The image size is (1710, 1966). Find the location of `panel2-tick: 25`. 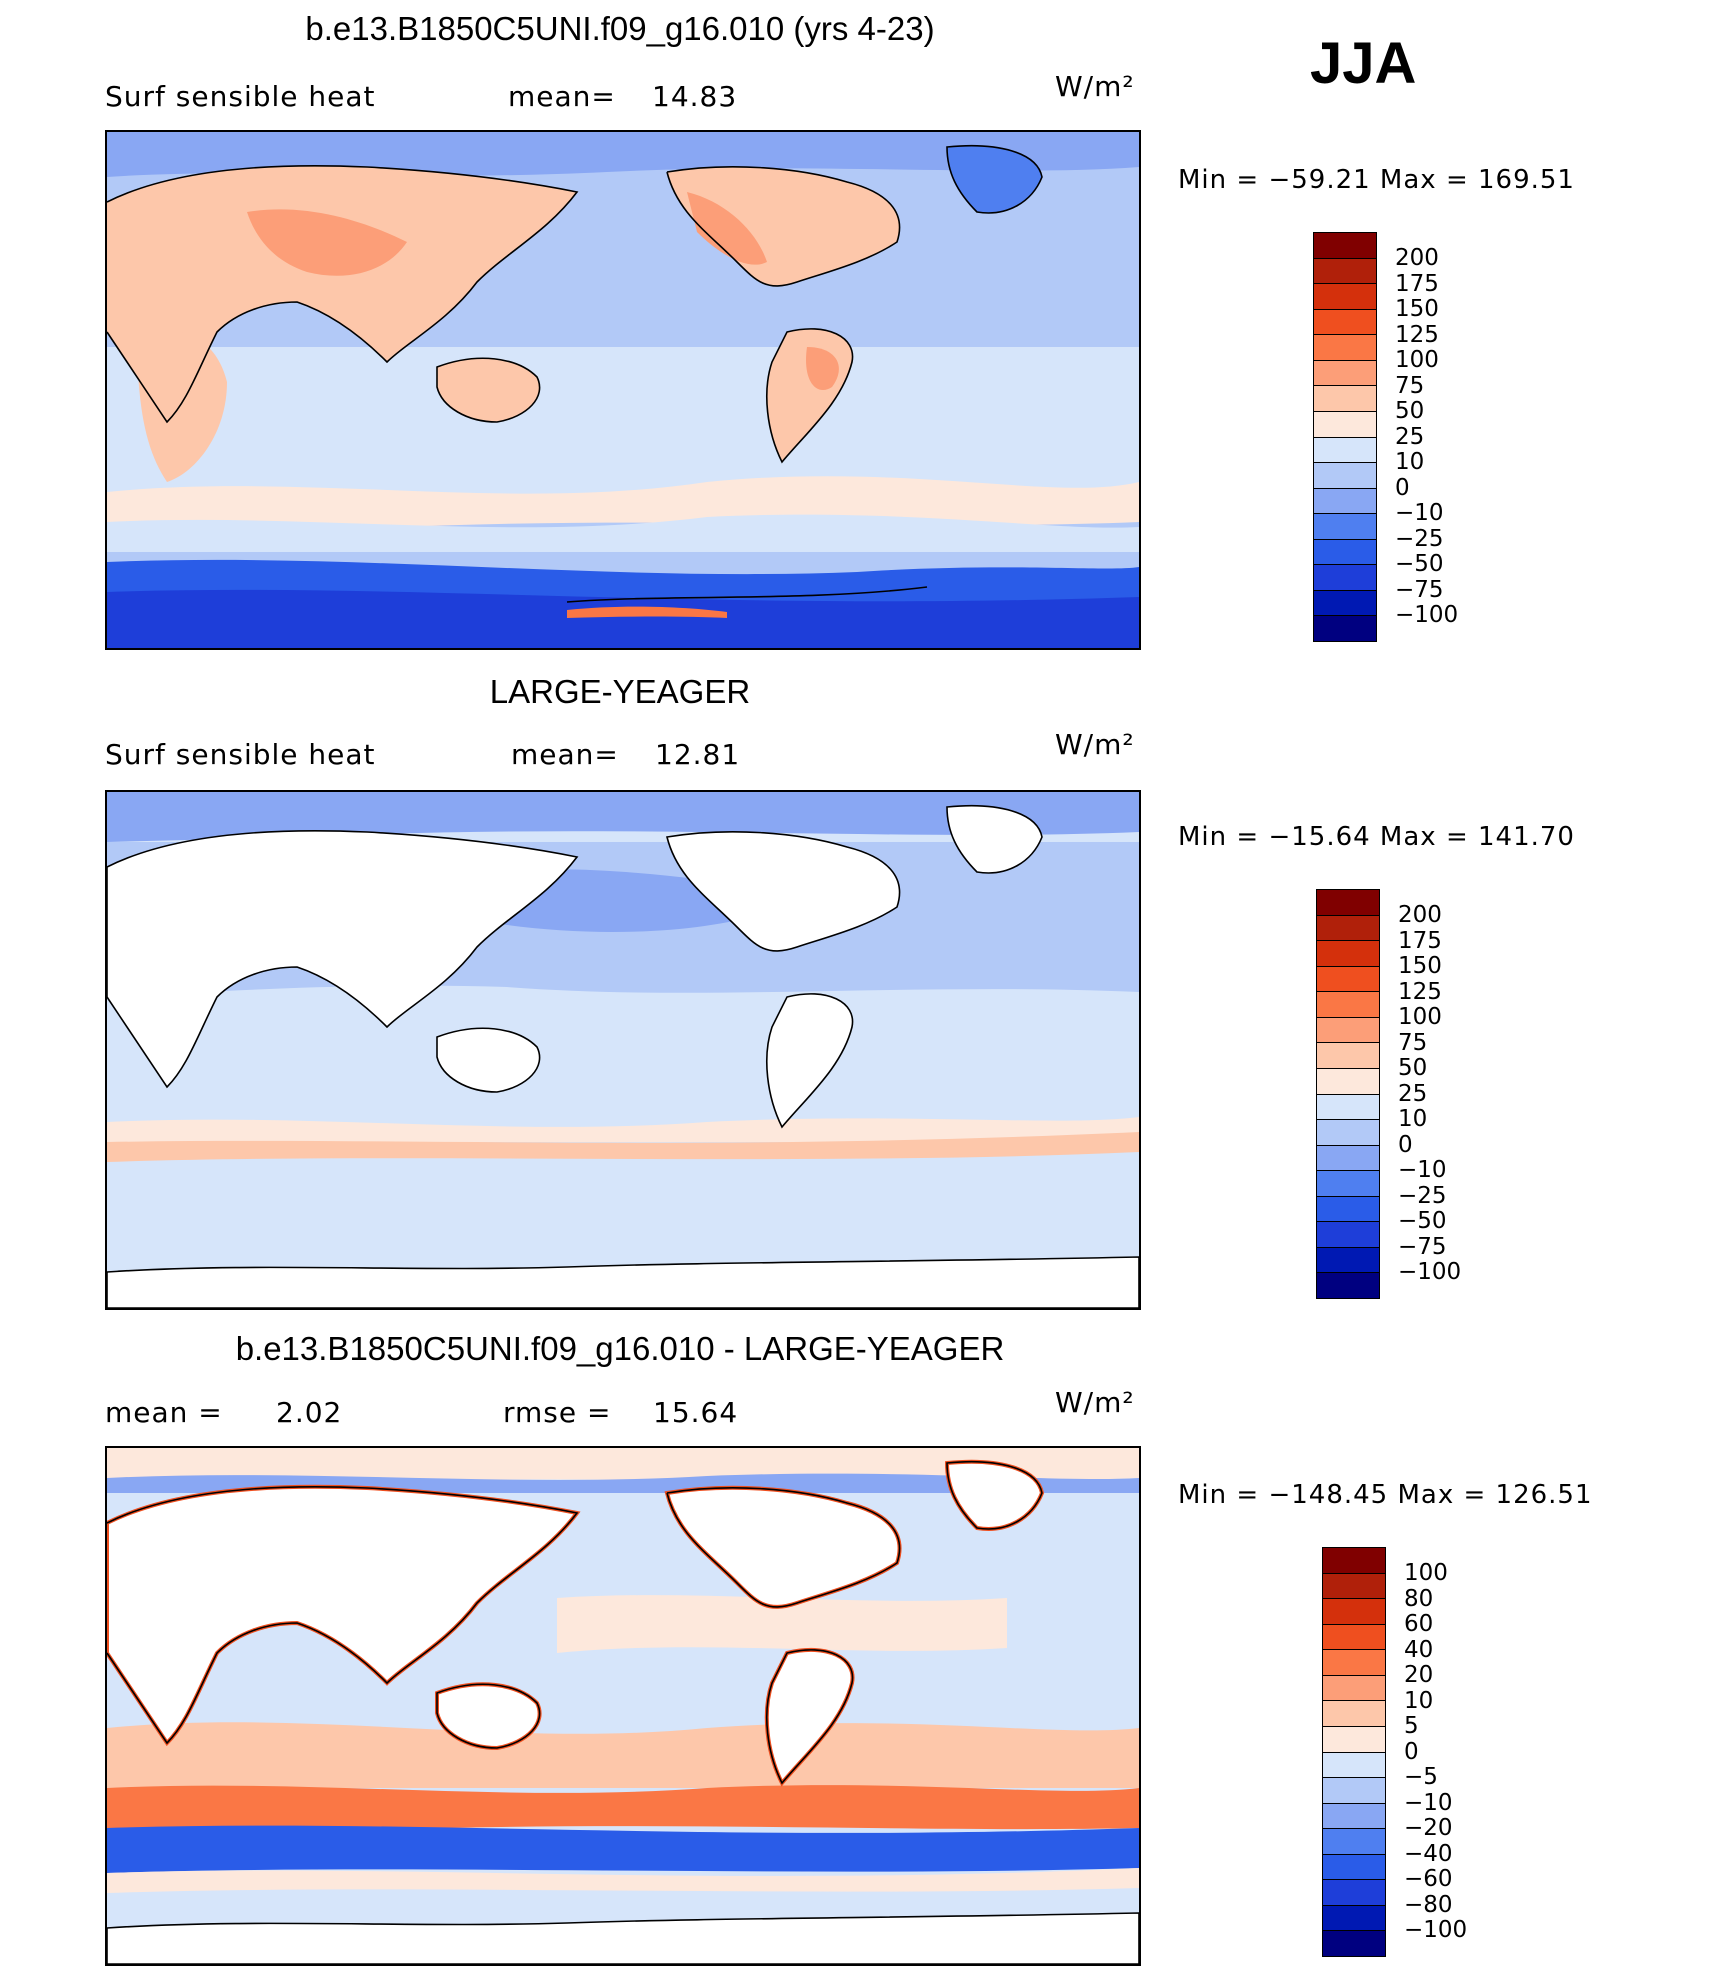

panel2-tick: 25 is located at coordinates (1413, 1093).